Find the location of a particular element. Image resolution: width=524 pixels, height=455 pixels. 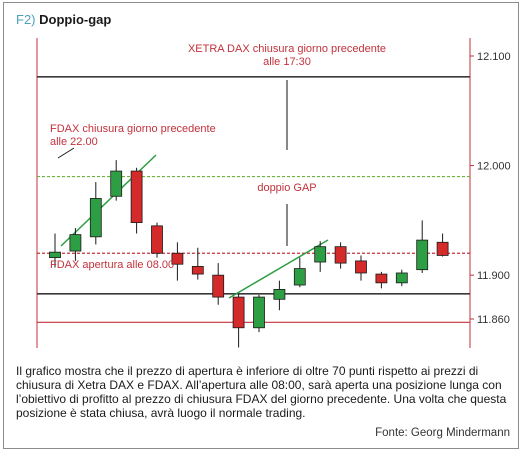

figure-name: Doppio-gap is located at coordinates (75, 19).